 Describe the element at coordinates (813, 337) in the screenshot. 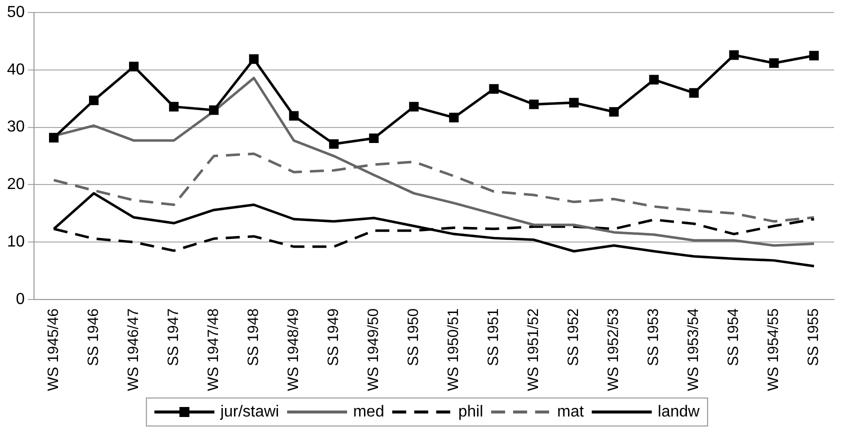

I see `x-tick-label: SS 1955` at that location.